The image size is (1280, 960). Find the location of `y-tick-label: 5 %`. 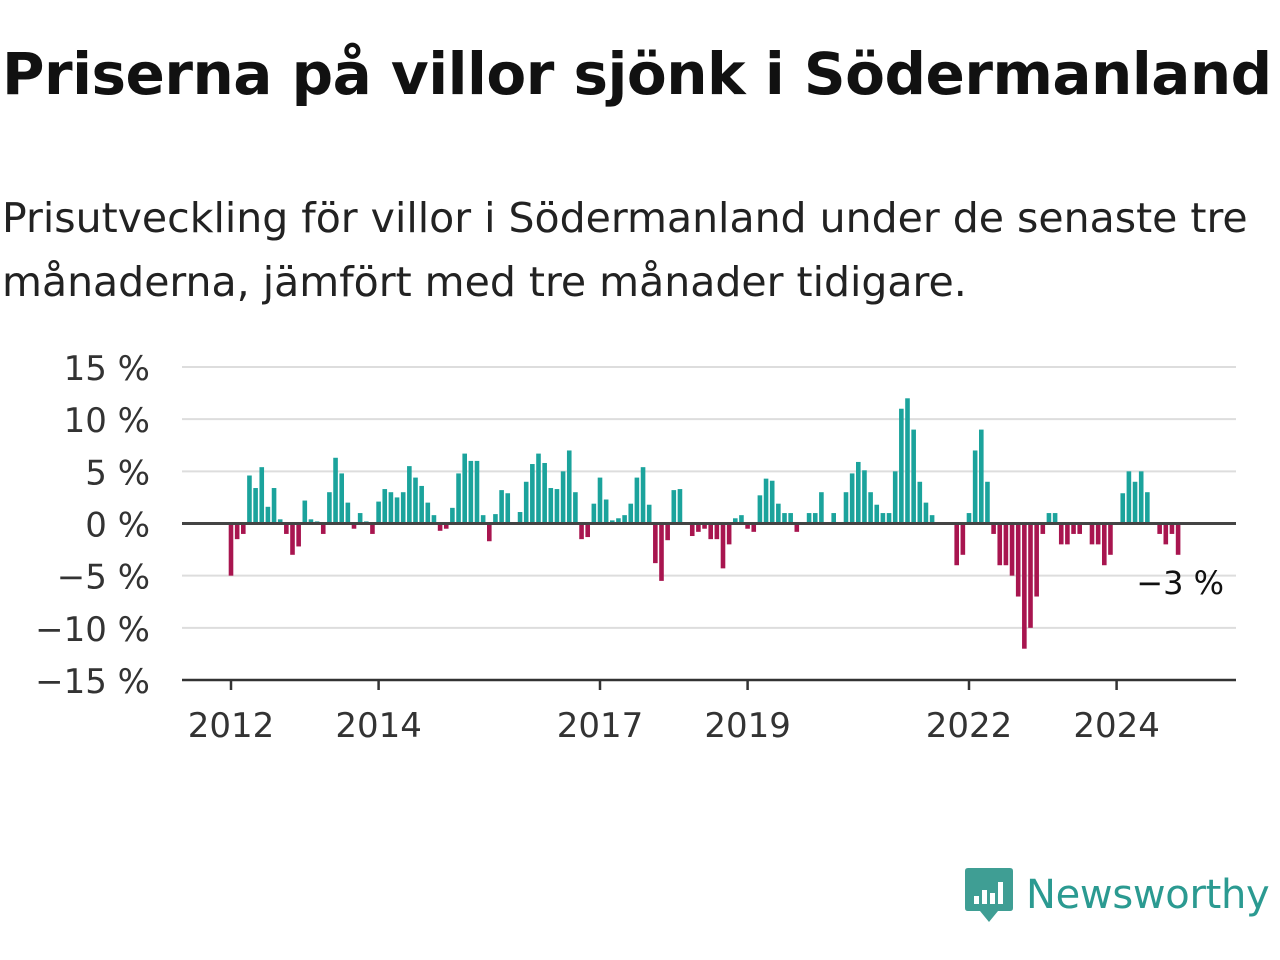

y-tick-label: 5 % is located at coordinates (117, 473).